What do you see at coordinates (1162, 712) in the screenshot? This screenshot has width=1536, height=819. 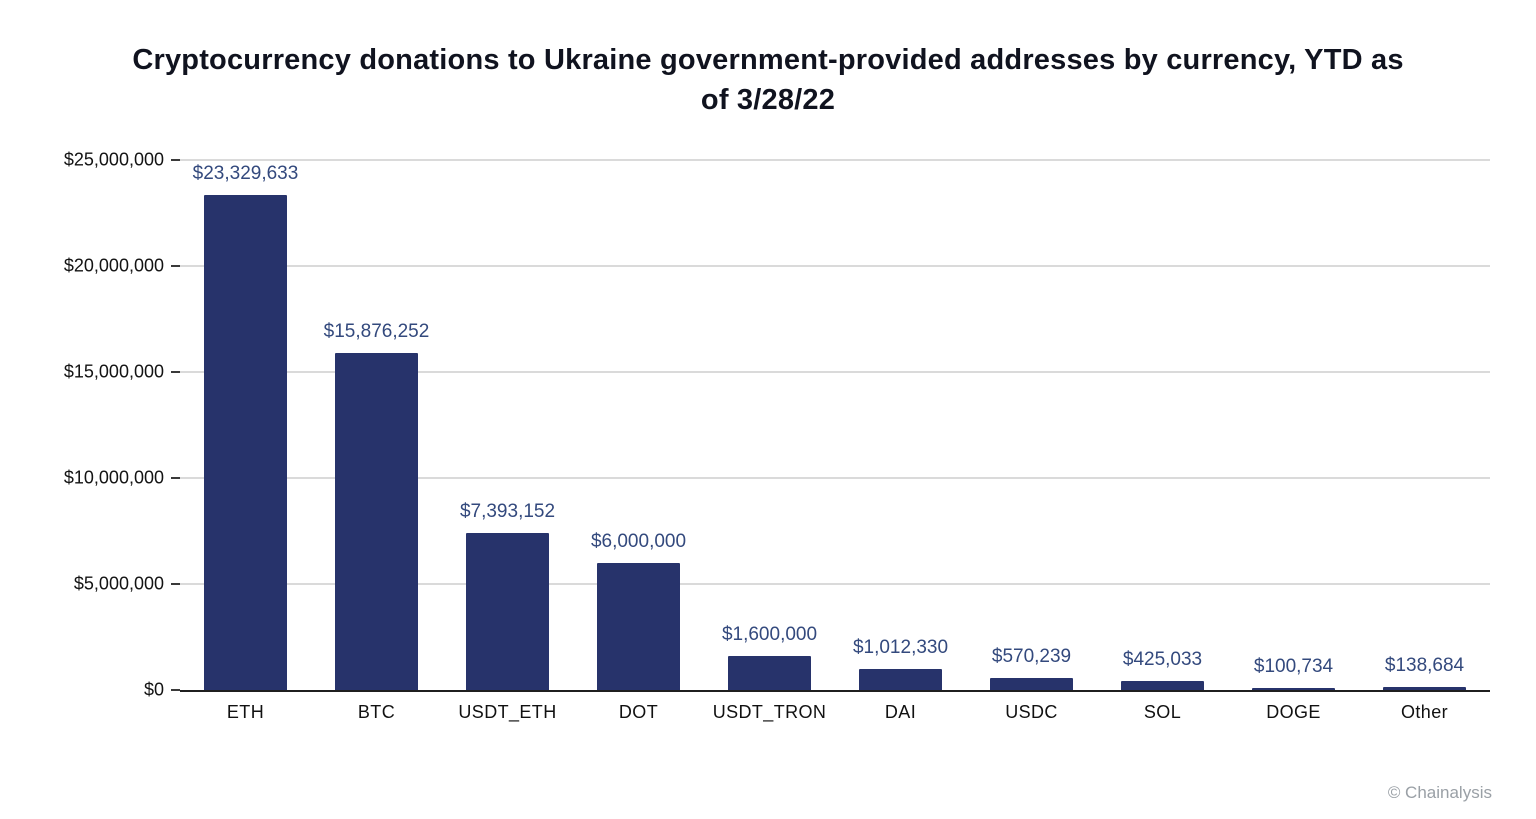 I see `x-tick-label: SOL` at bounding box center [1162, 712].